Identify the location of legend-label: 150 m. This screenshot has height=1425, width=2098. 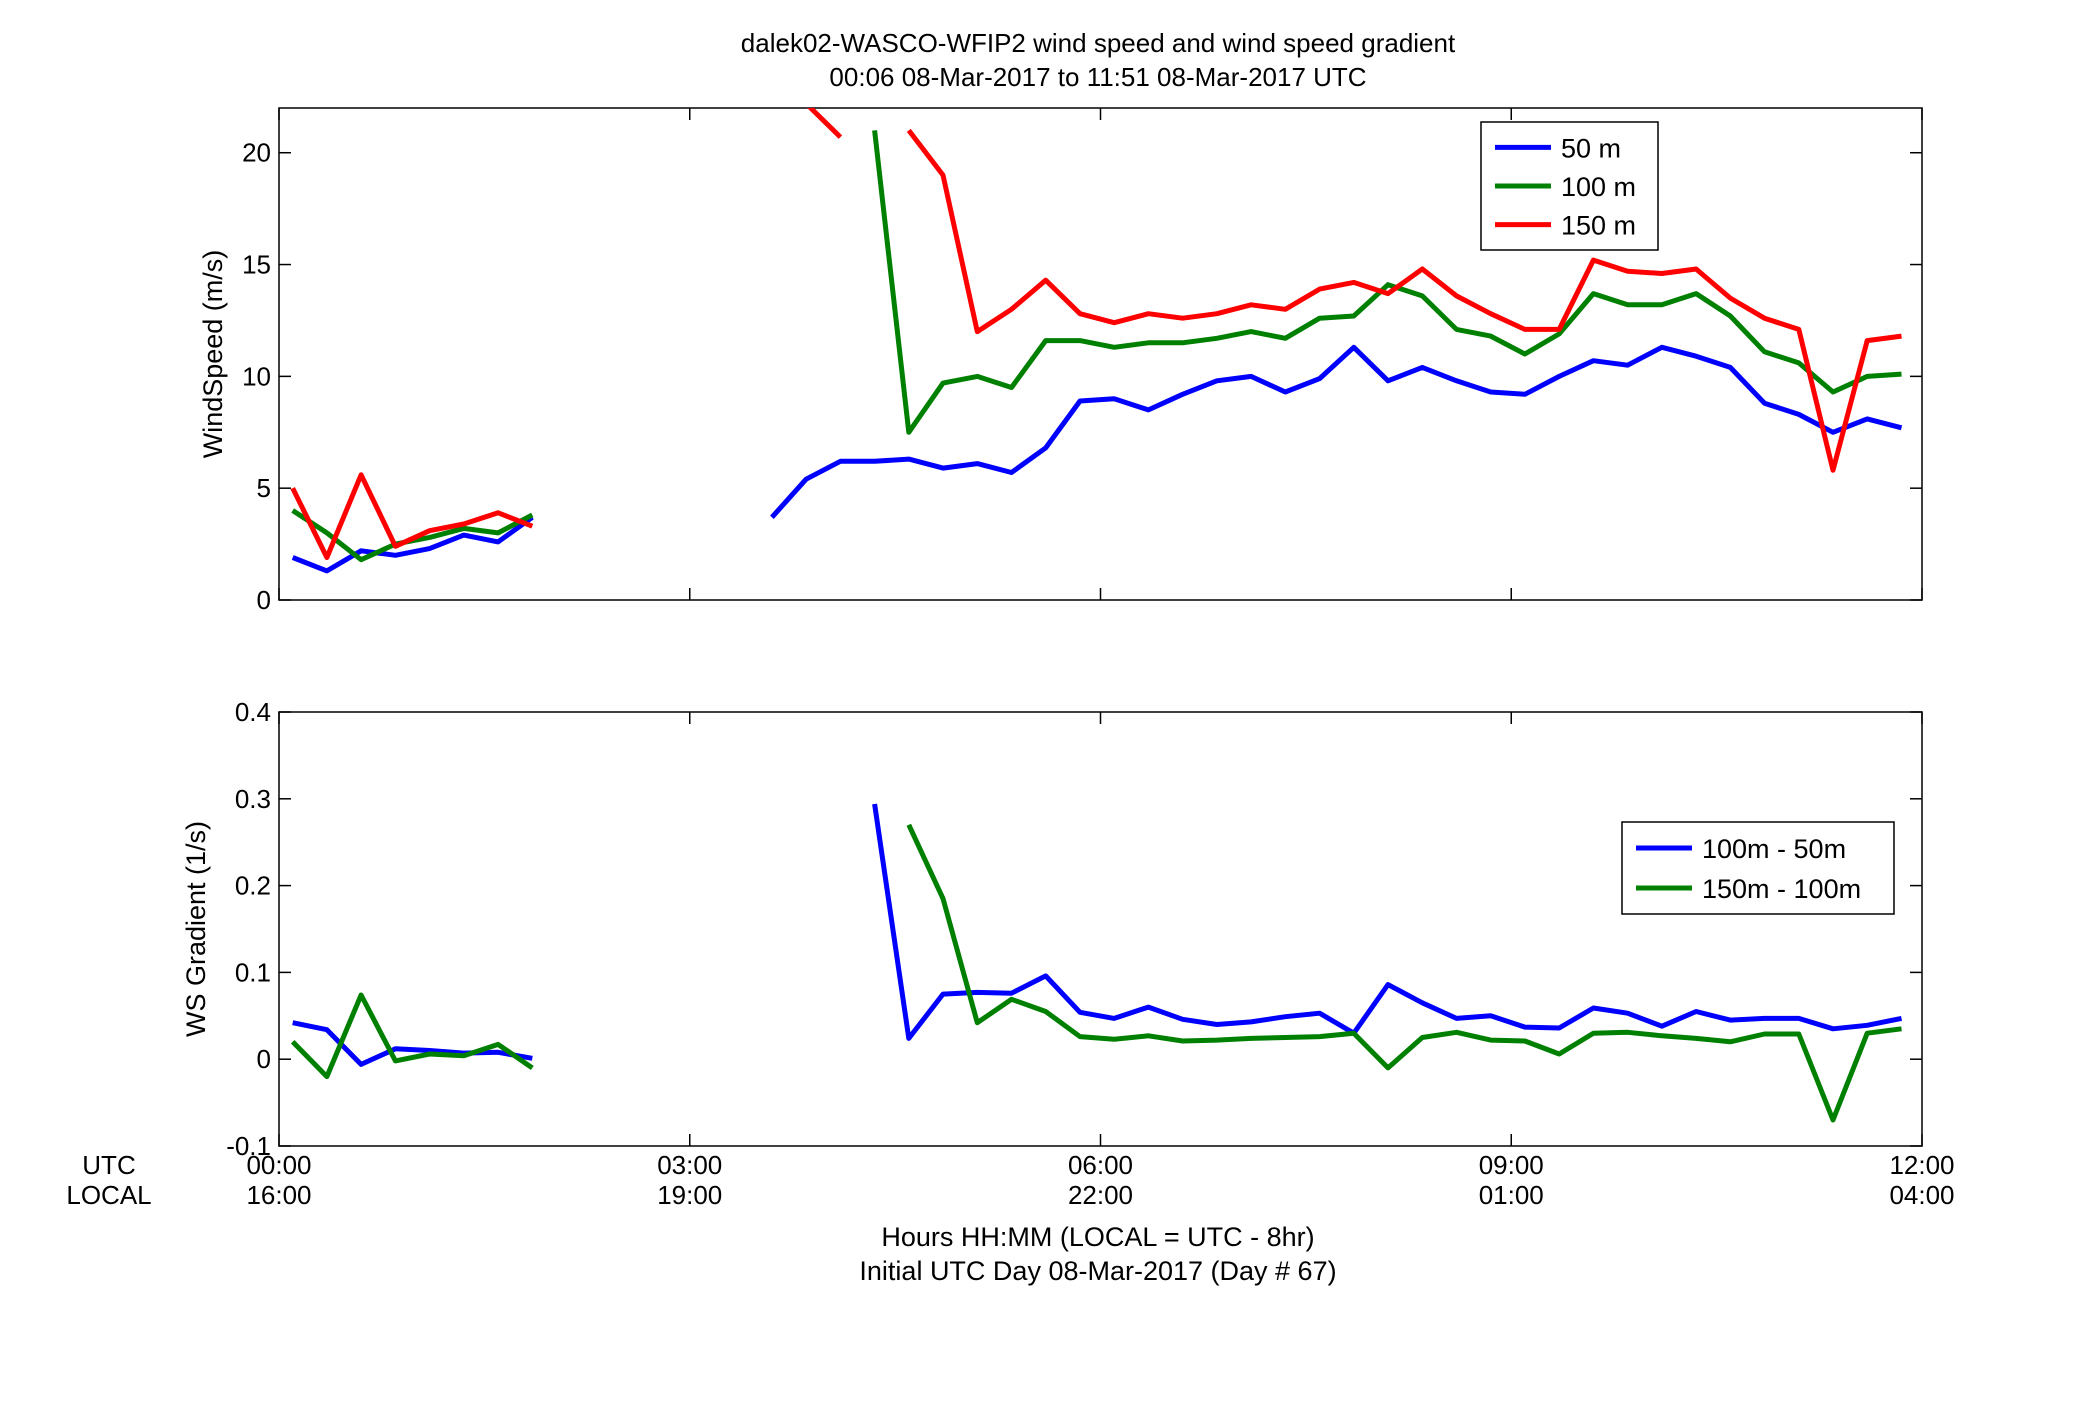
(1598, 226).